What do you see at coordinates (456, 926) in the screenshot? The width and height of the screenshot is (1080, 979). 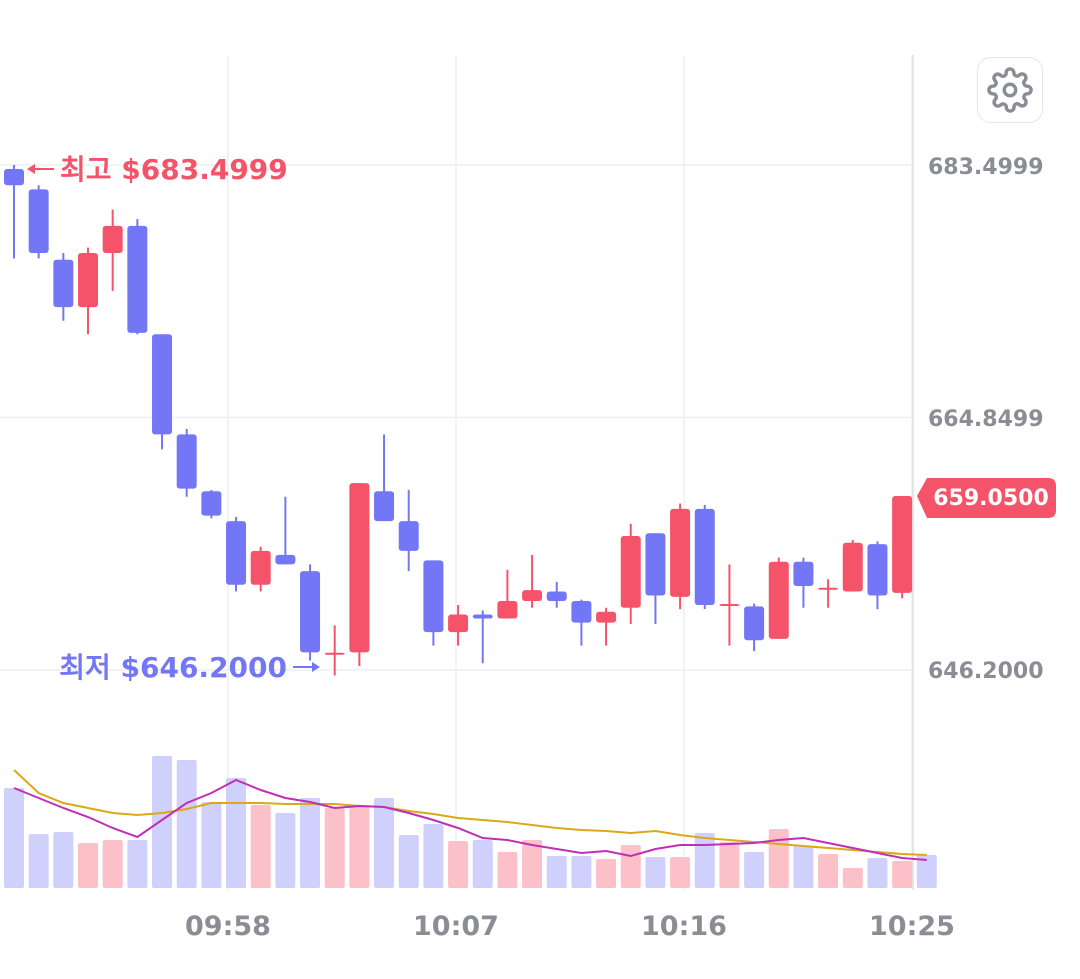 I see `x-tick-label-1: 10:07` at bounding box center [456, 926].